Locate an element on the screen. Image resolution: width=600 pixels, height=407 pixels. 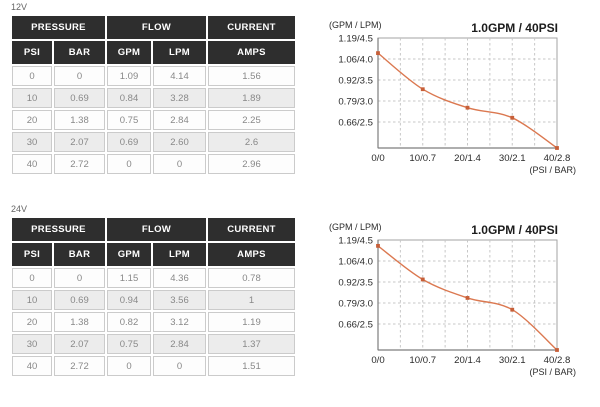
table-row: 40 2.72 0 0 2.96 is located at coordinates (153, 164).